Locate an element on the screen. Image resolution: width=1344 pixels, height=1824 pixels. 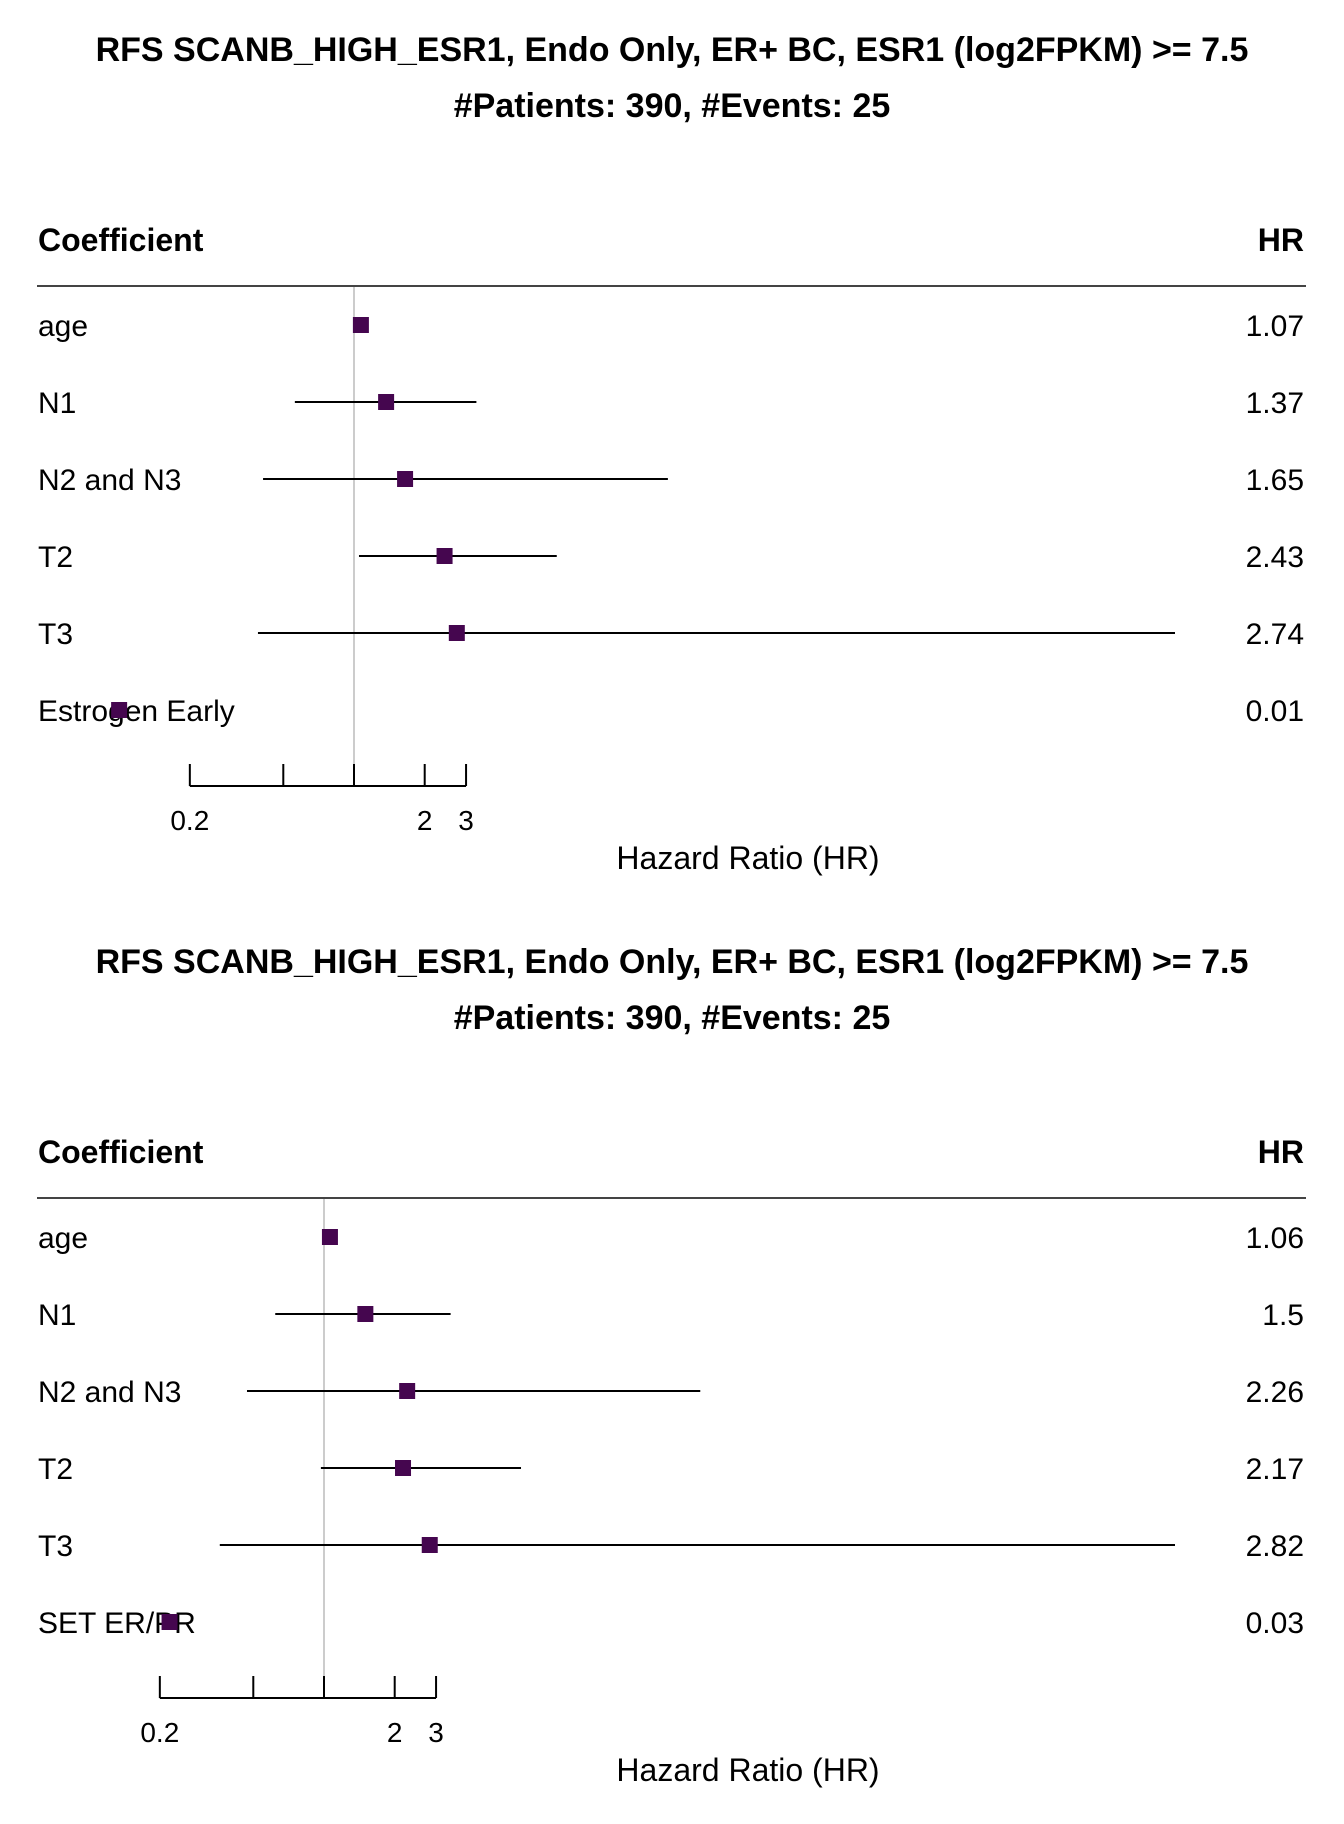
row-hr-value: 2.26 is located at coordinates (1275, 1392).